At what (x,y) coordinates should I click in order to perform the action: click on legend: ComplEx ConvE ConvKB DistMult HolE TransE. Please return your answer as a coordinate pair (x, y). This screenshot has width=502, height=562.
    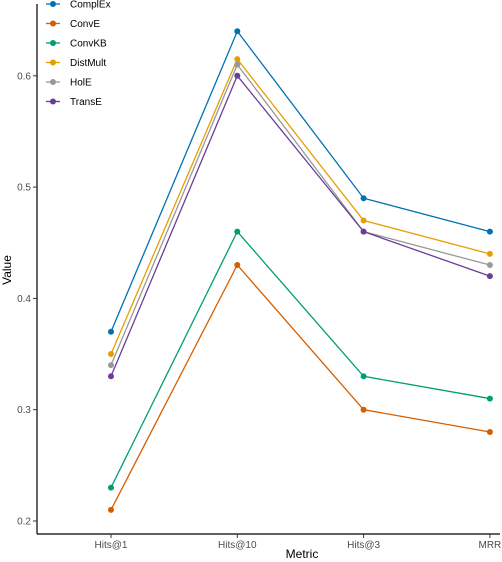
    Looking at the image, I should click on (78, 54).